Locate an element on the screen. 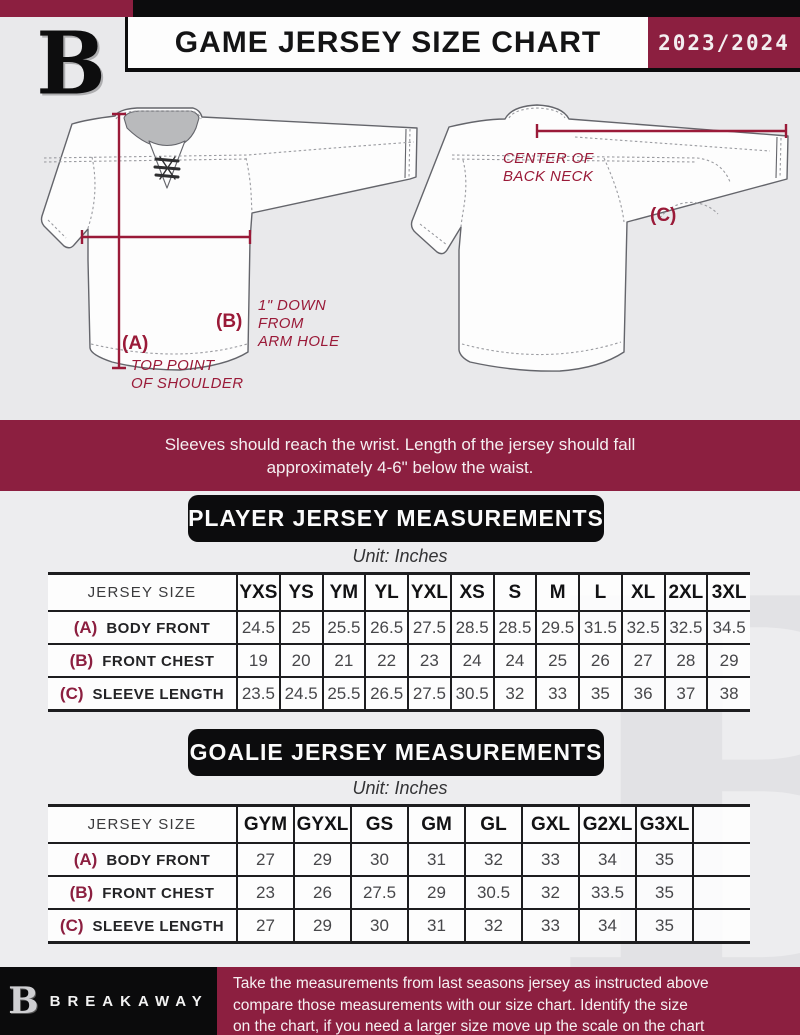  size-header-cell: GM is located at coordinates (436, 824).